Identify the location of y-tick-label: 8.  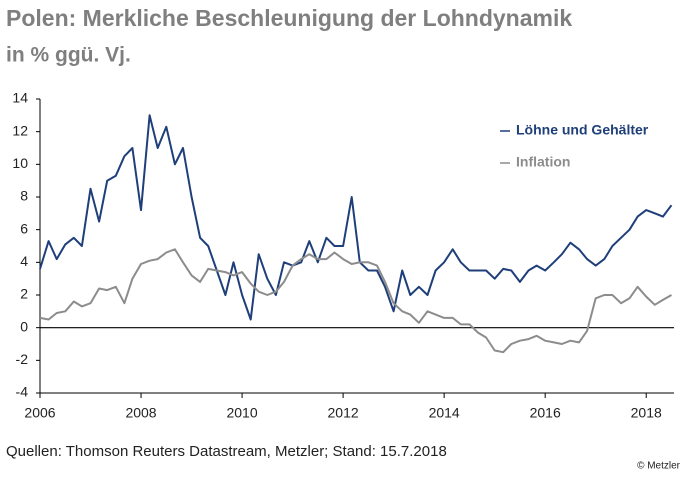
(24, 196).